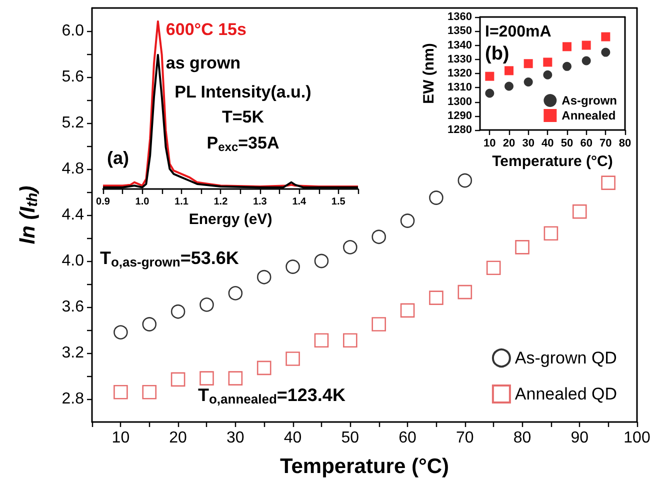 The width and height of the screenshot is (652, 490). What do you see at coordinates (589, 115) in the screenshot?
I see `legend-label: Annealed` at bounding box center [589, 115].